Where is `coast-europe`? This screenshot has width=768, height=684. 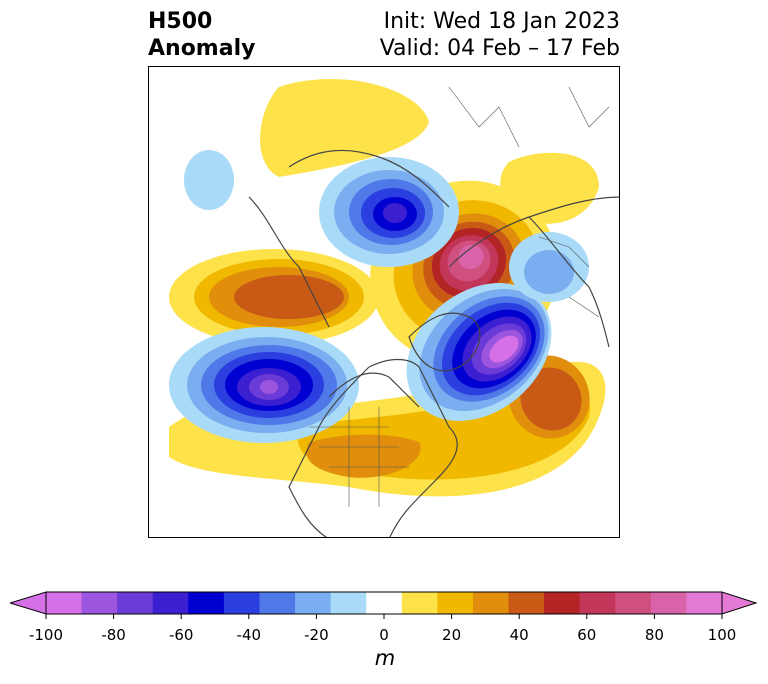 coast-europe is located at coordinates (569, 282).